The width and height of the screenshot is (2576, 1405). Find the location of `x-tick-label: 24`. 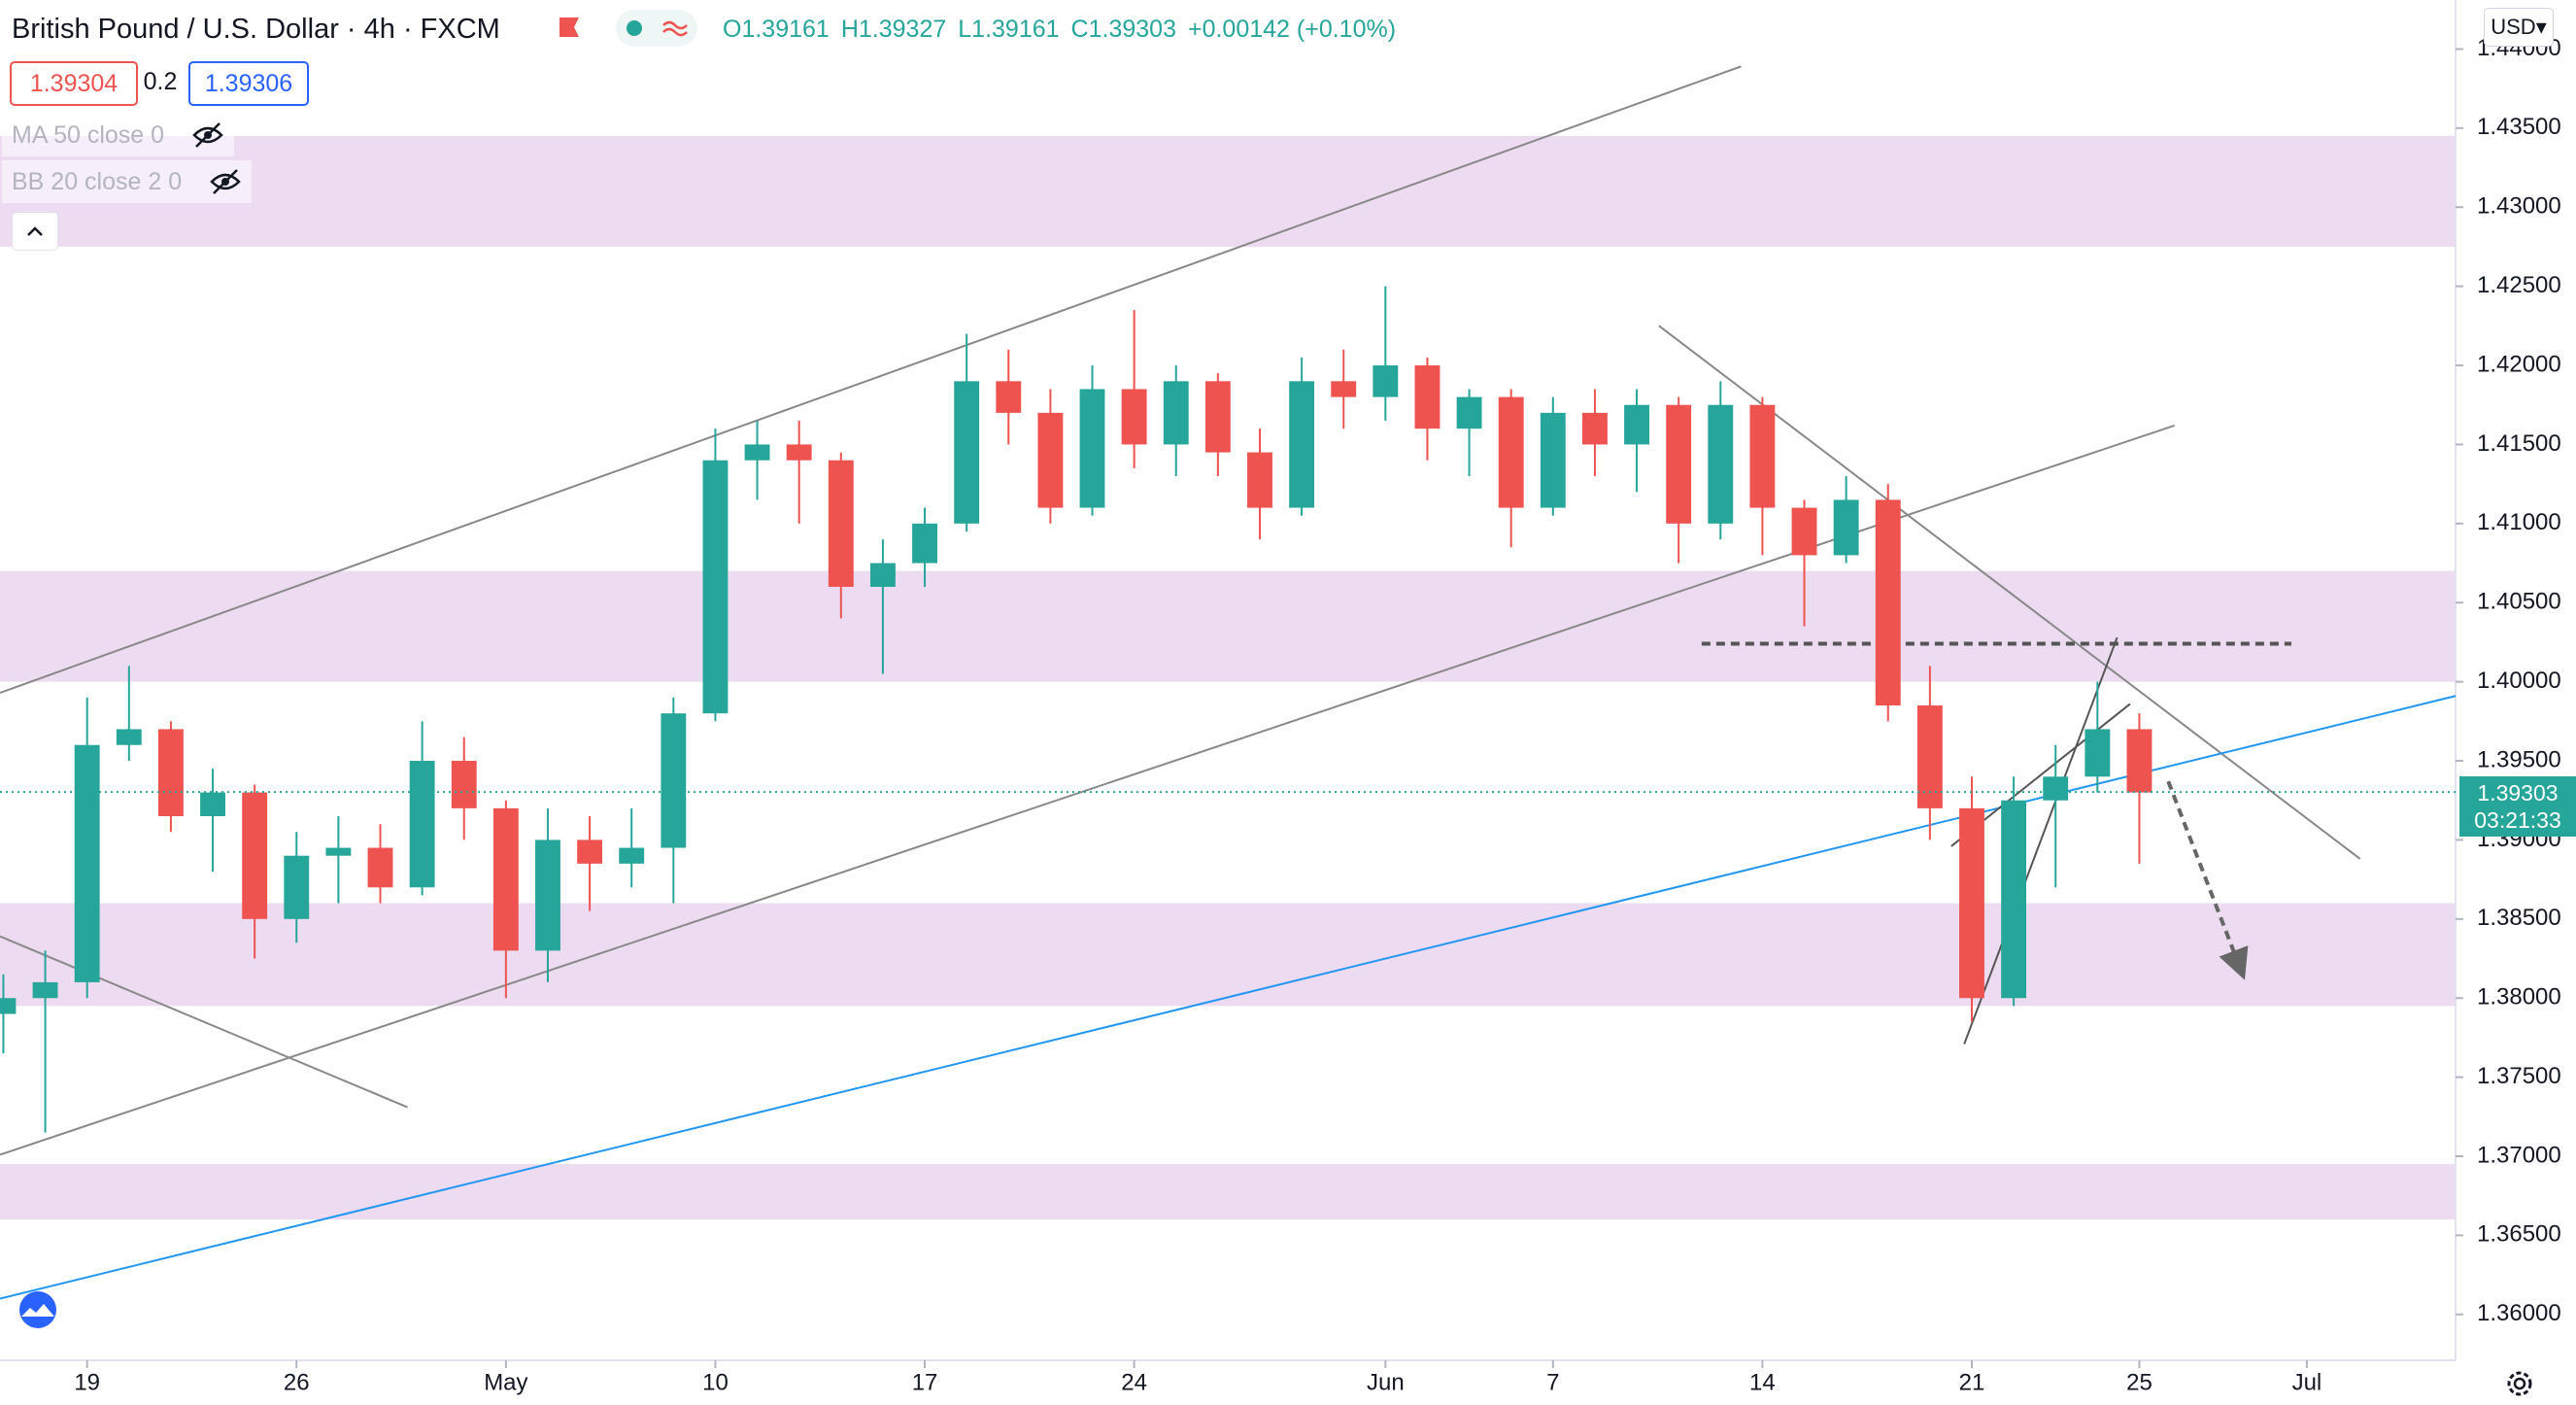

x-tick-label: 24 is located at coordinates (1134, 1382).